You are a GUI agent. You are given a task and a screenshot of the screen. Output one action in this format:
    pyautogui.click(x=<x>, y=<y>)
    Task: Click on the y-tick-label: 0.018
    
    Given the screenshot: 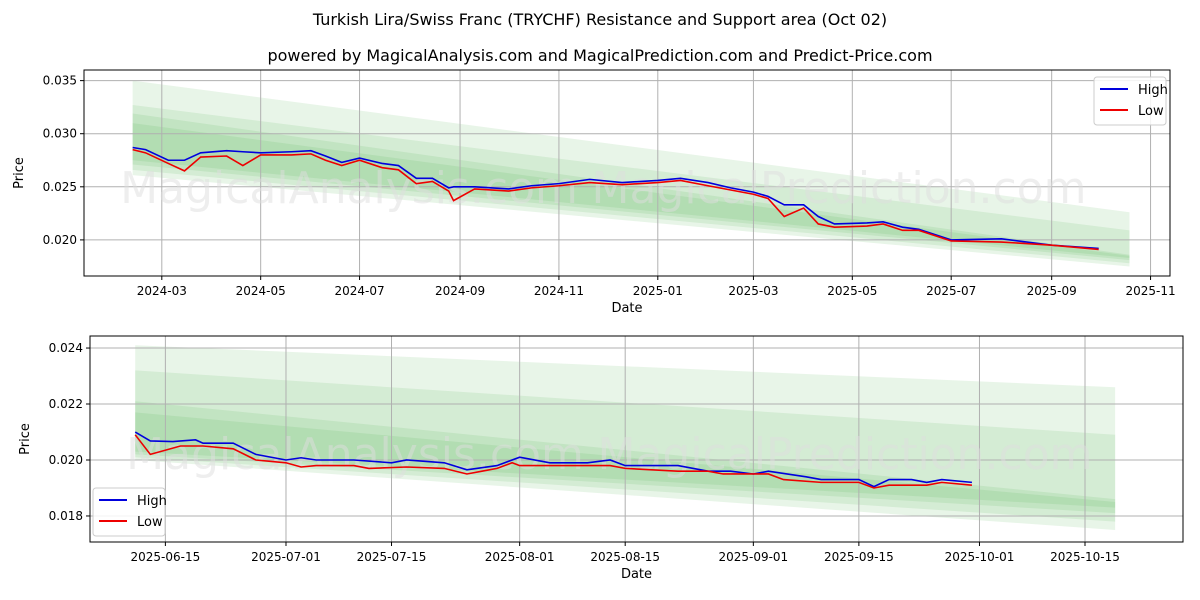 What is the action you would take?
    pyautogui.click(x=66, y=516)
    